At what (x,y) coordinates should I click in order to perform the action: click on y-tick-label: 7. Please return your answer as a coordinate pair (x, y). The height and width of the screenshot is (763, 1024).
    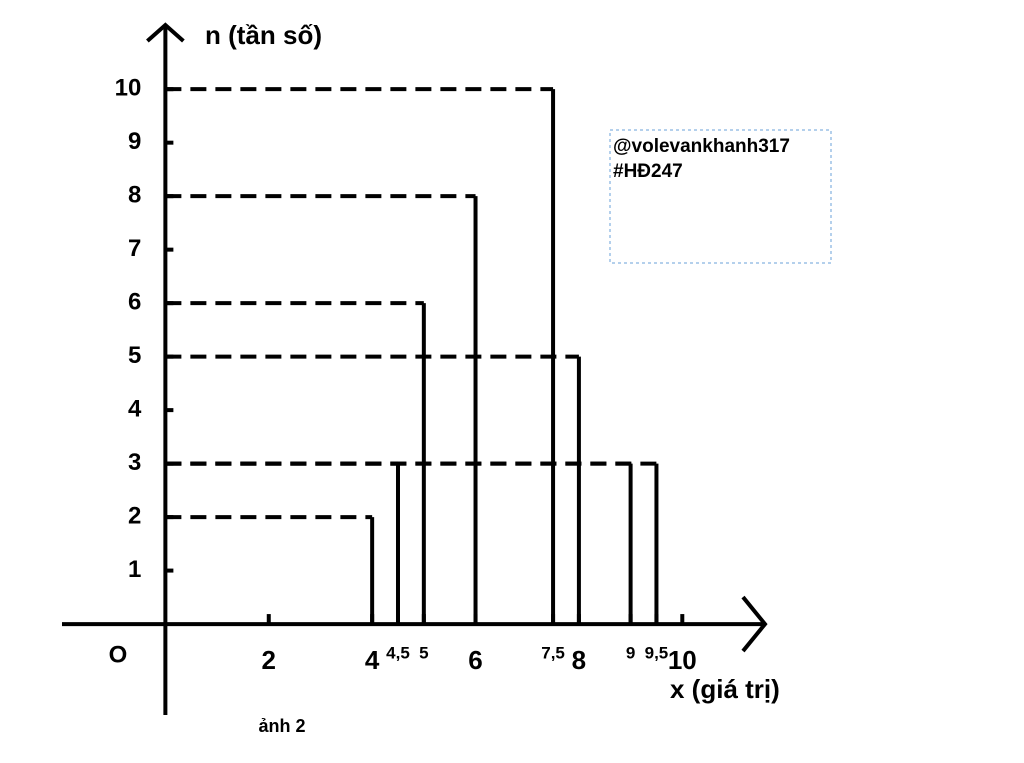
    Looking at the image, I should click on (134, 248).